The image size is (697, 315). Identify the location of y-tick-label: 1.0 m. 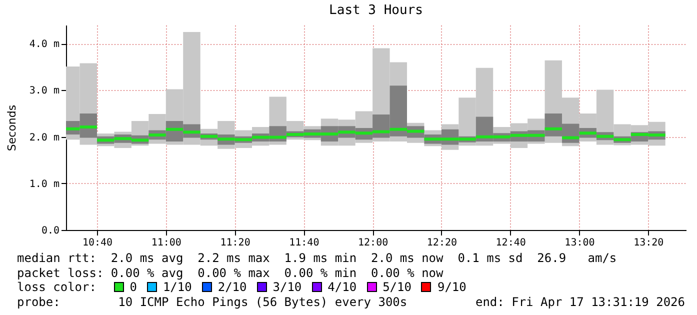
(44, 184).